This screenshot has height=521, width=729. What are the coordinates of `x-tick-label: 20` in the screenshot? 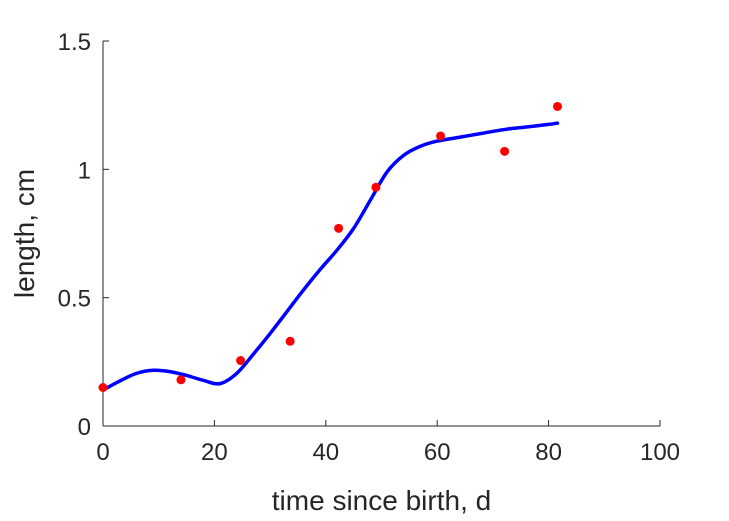 It's located at (214, 452).